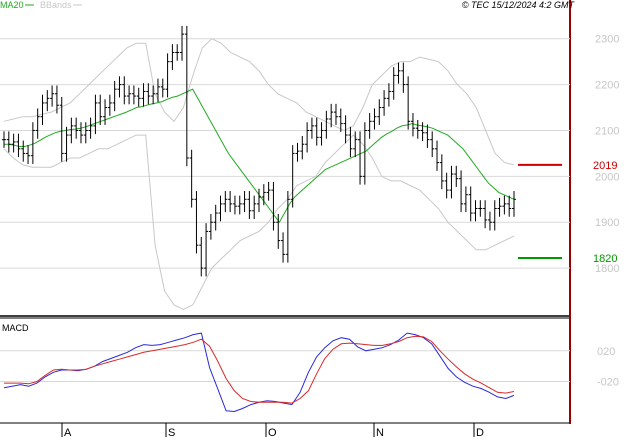 The width and height of the screenshot is (627, 445). What do you see at coordinates (480, 433) in the screenshot?
I see `month-label-D: D` at bounding box center [480, 433].